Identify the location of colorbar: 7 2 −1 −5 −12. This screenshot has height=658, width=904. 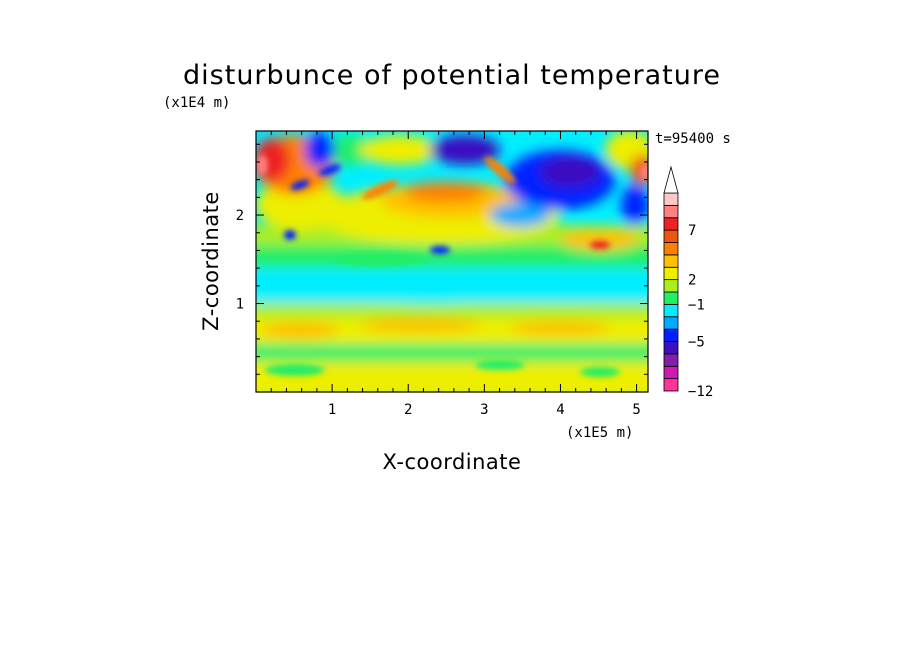
(688, 282).